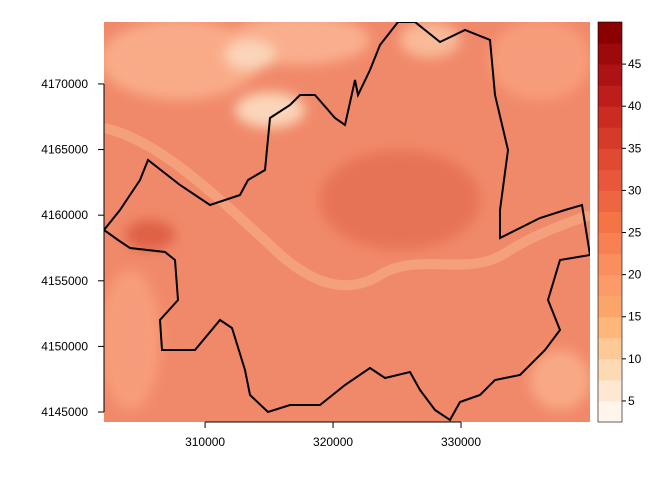 The height and width of the screenshot is (480, 672). Describe the element at coordinates (635, 233) in the screenshot. I see `legend-tick-label: 25` at that location.